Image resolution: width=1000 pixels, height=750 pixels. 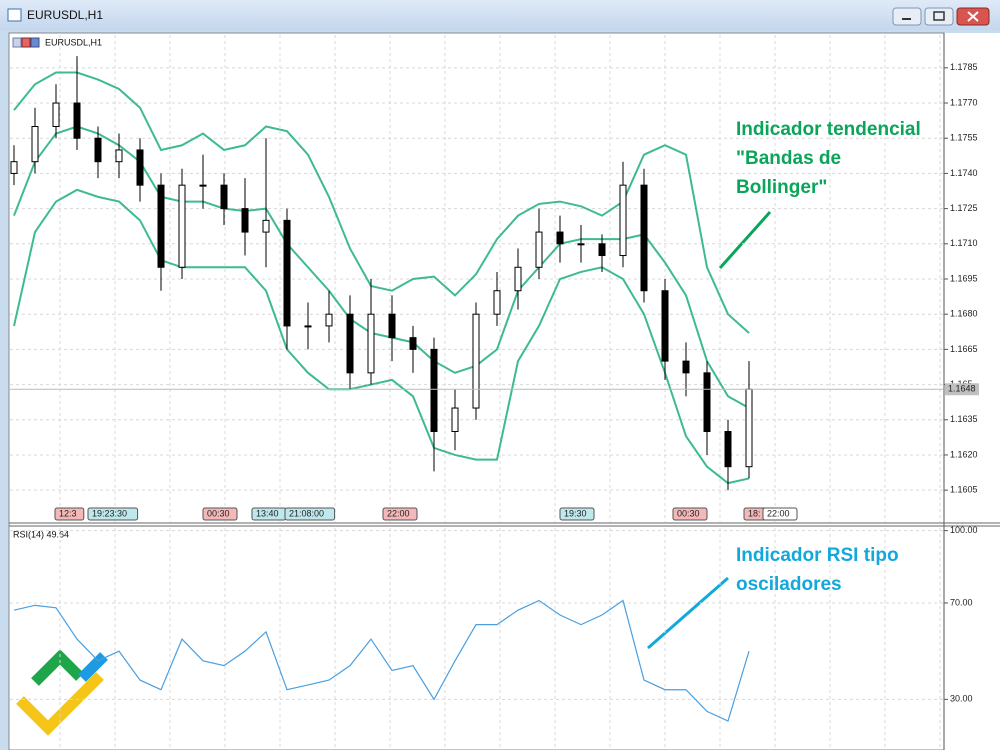 What do you see at coordinates (789, 584) in the screenshot?
I see `annotation: osciladores` at bounding box center [789, 584].